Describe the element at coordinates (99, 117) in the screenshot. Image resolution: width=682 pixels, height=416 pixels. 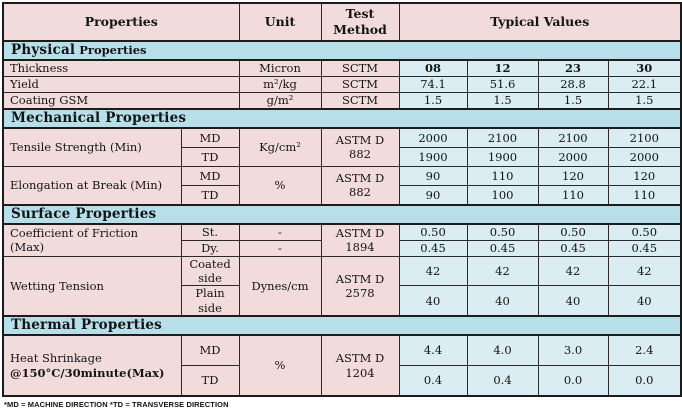
I see `section-title-main: Mechanical Properties` at that location.